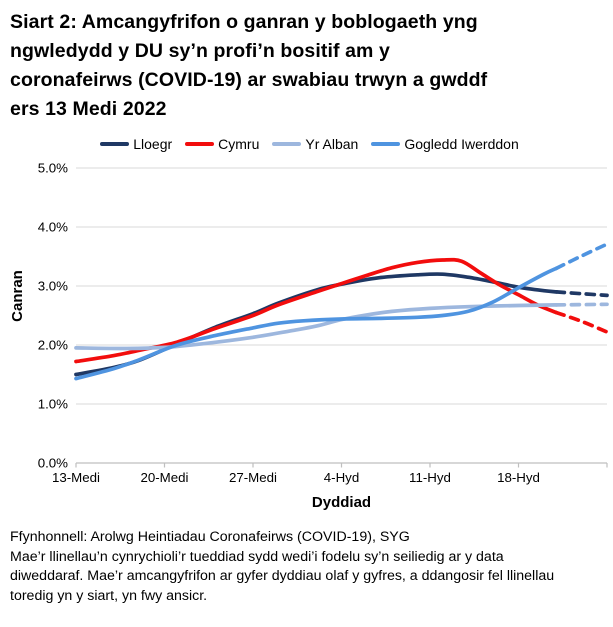 The width and height of the screenshot is (613, 627). What do you see at coordinates (461, 144) in the screenshot?
I see `legend-label-gogledd-iwerddon: Gogledd Iwerddon` at bounding box center [461, 144].